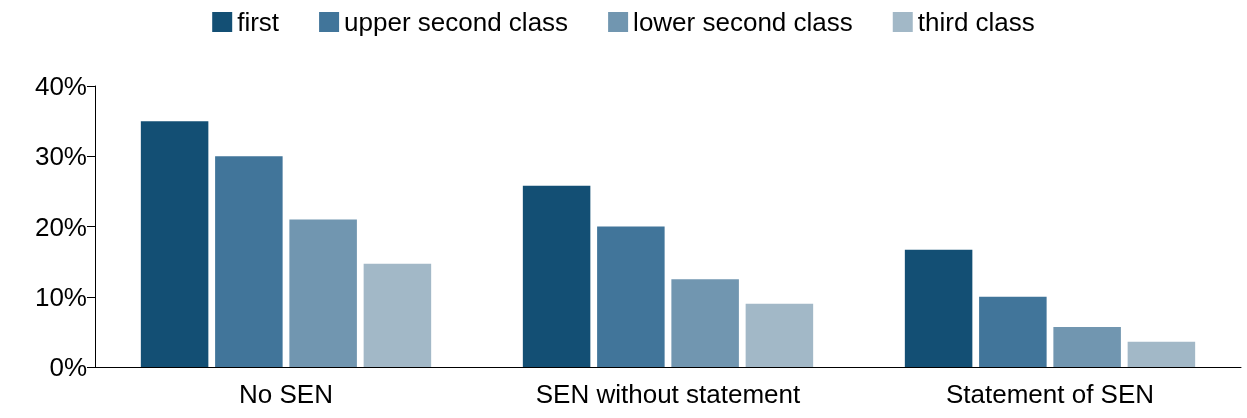 Image resolution: width=1247 pixels, height=418 pixels. What do you see at coordinates (668, 394) in the screenshot?
I see `x-tick-label: SEN without statement` at bounding box center [668, 394].